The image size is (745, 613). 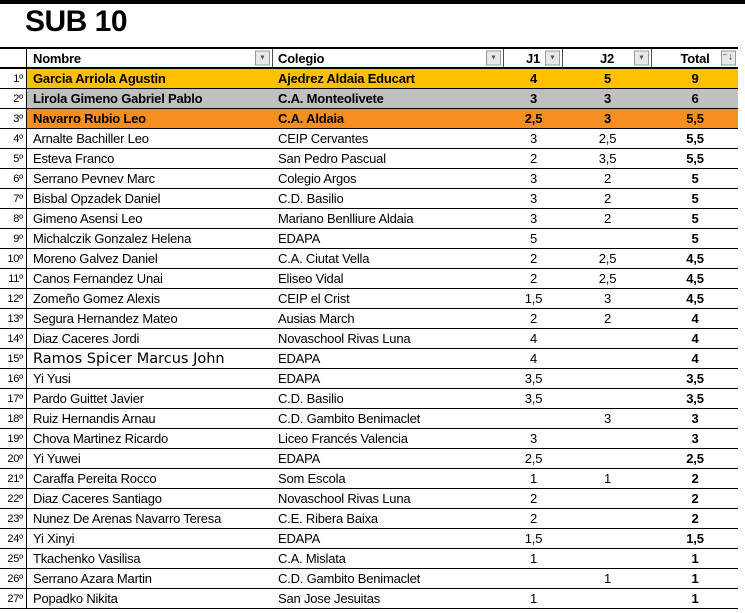 What do you see at coordinates (101, 438) in the screenshot?
I see `player-name-cell: Chova Martinez Ricardo` at bounding box center [101, 438].